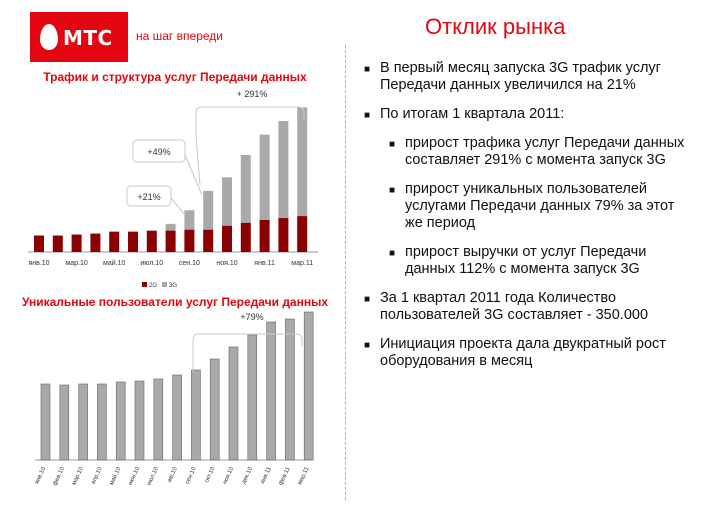  I want to click on brand-name: МТС, so click(88, 38).